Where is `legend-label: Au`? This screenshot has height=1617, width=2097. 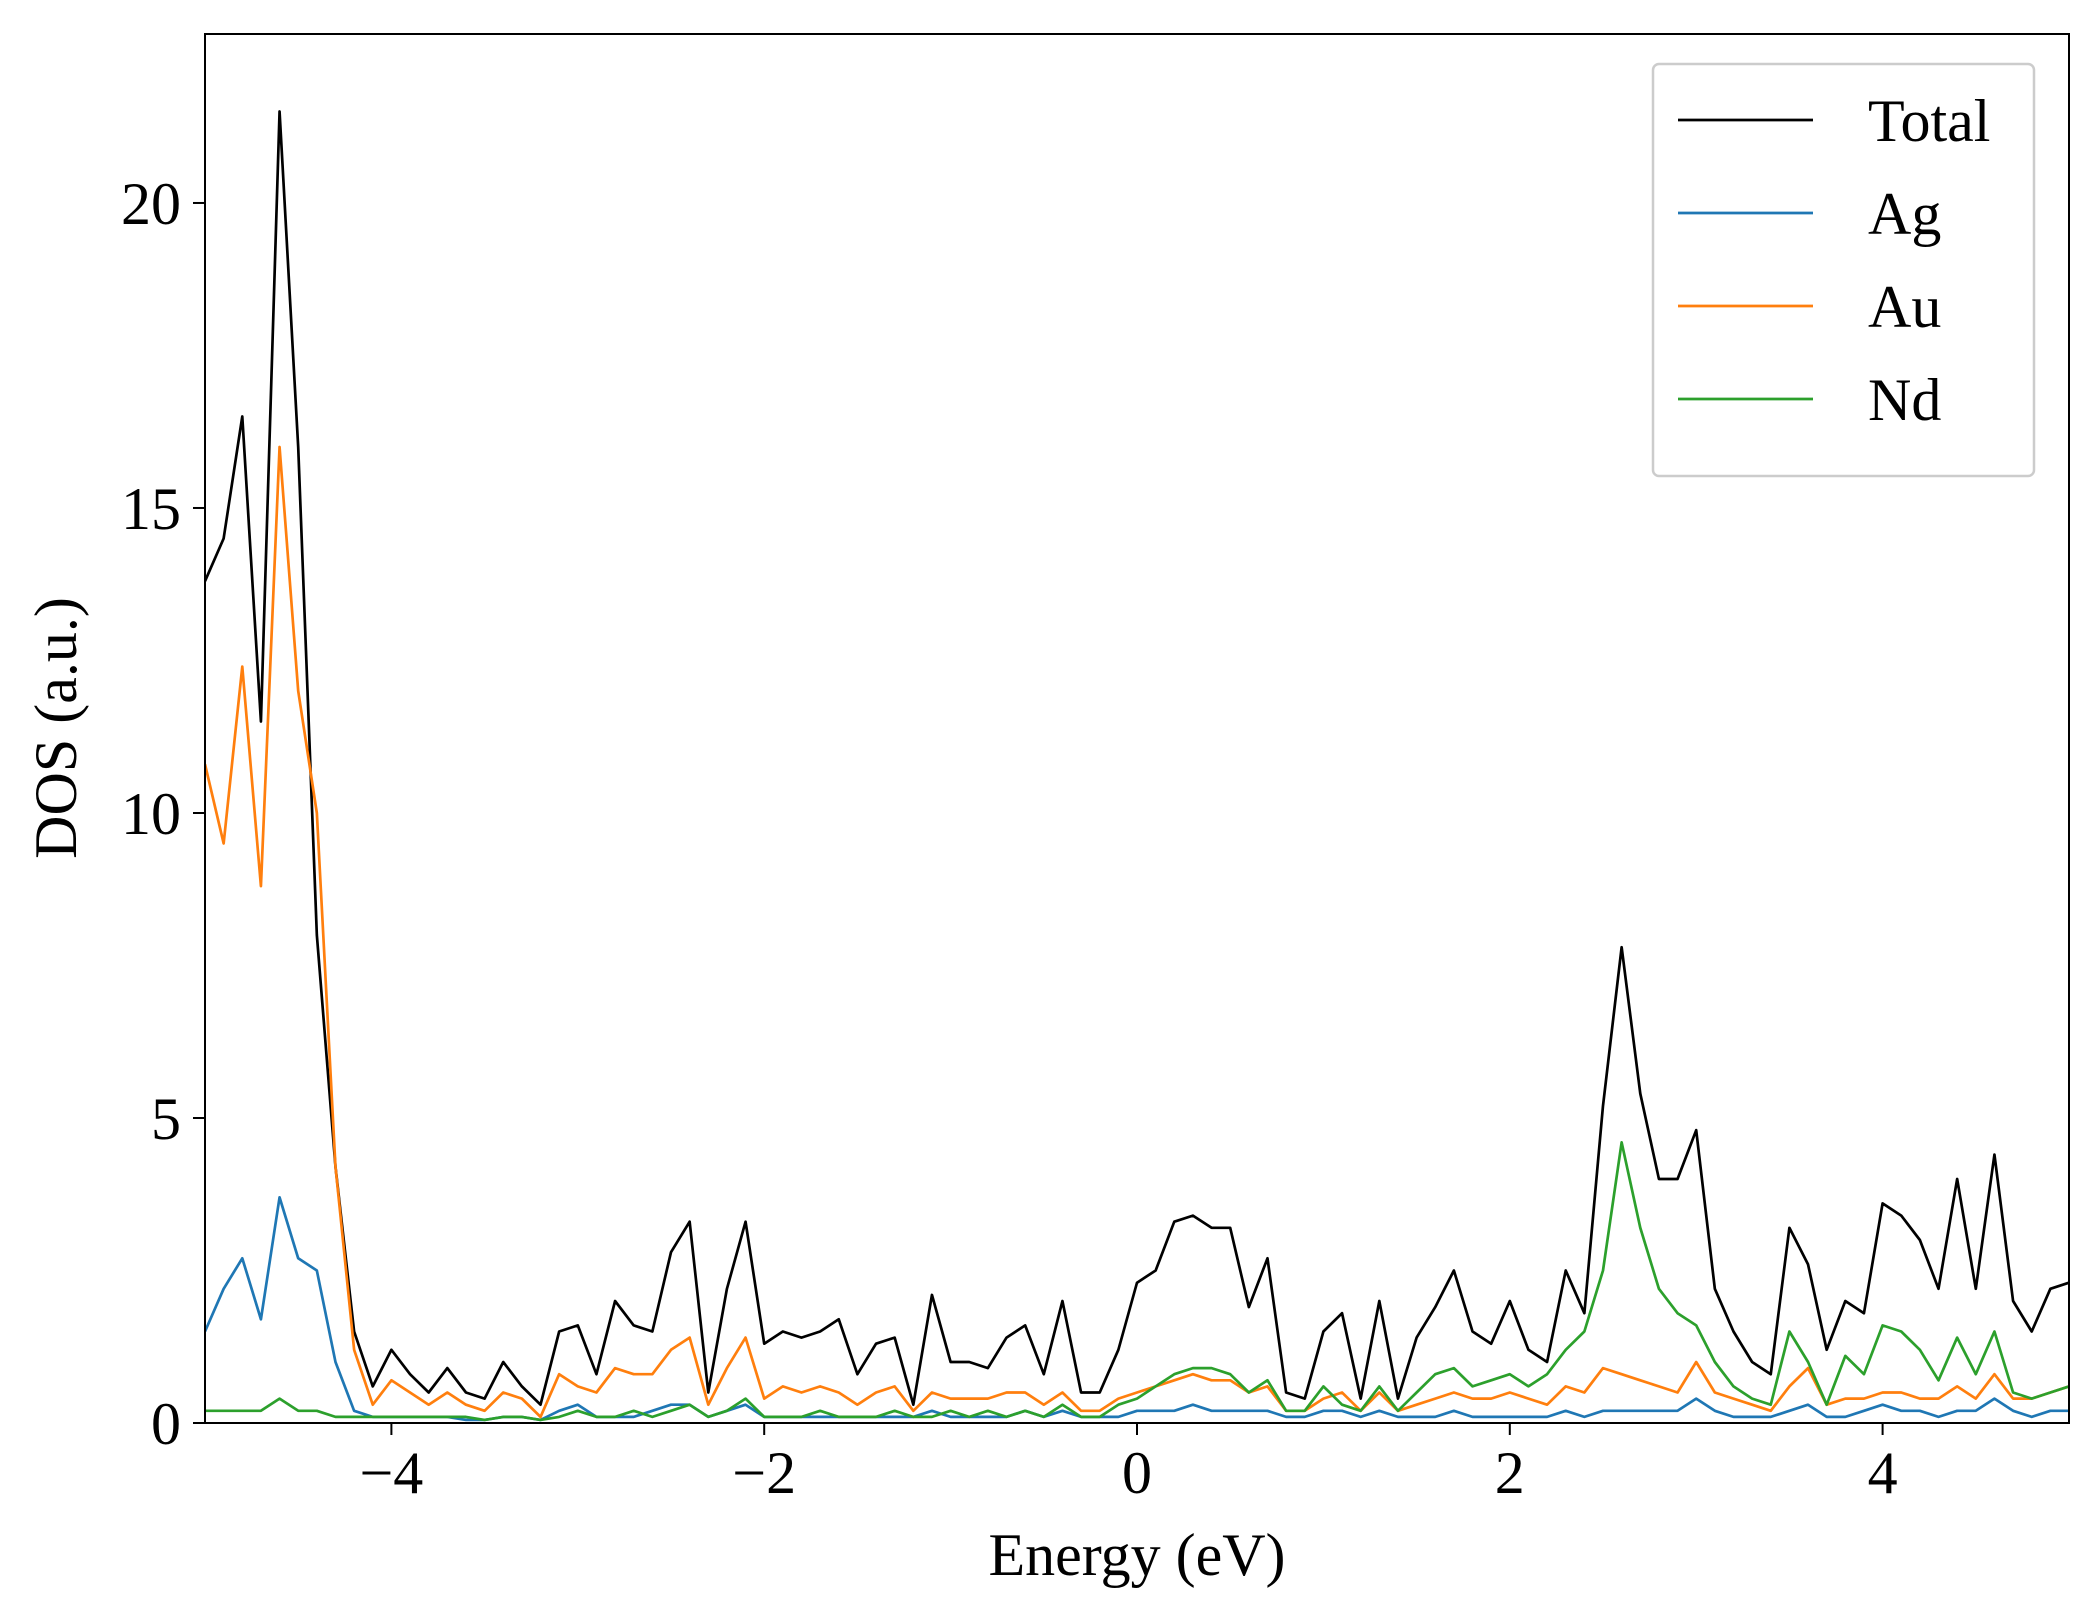 legend-label: Au is located at coordinates (1904, 307).